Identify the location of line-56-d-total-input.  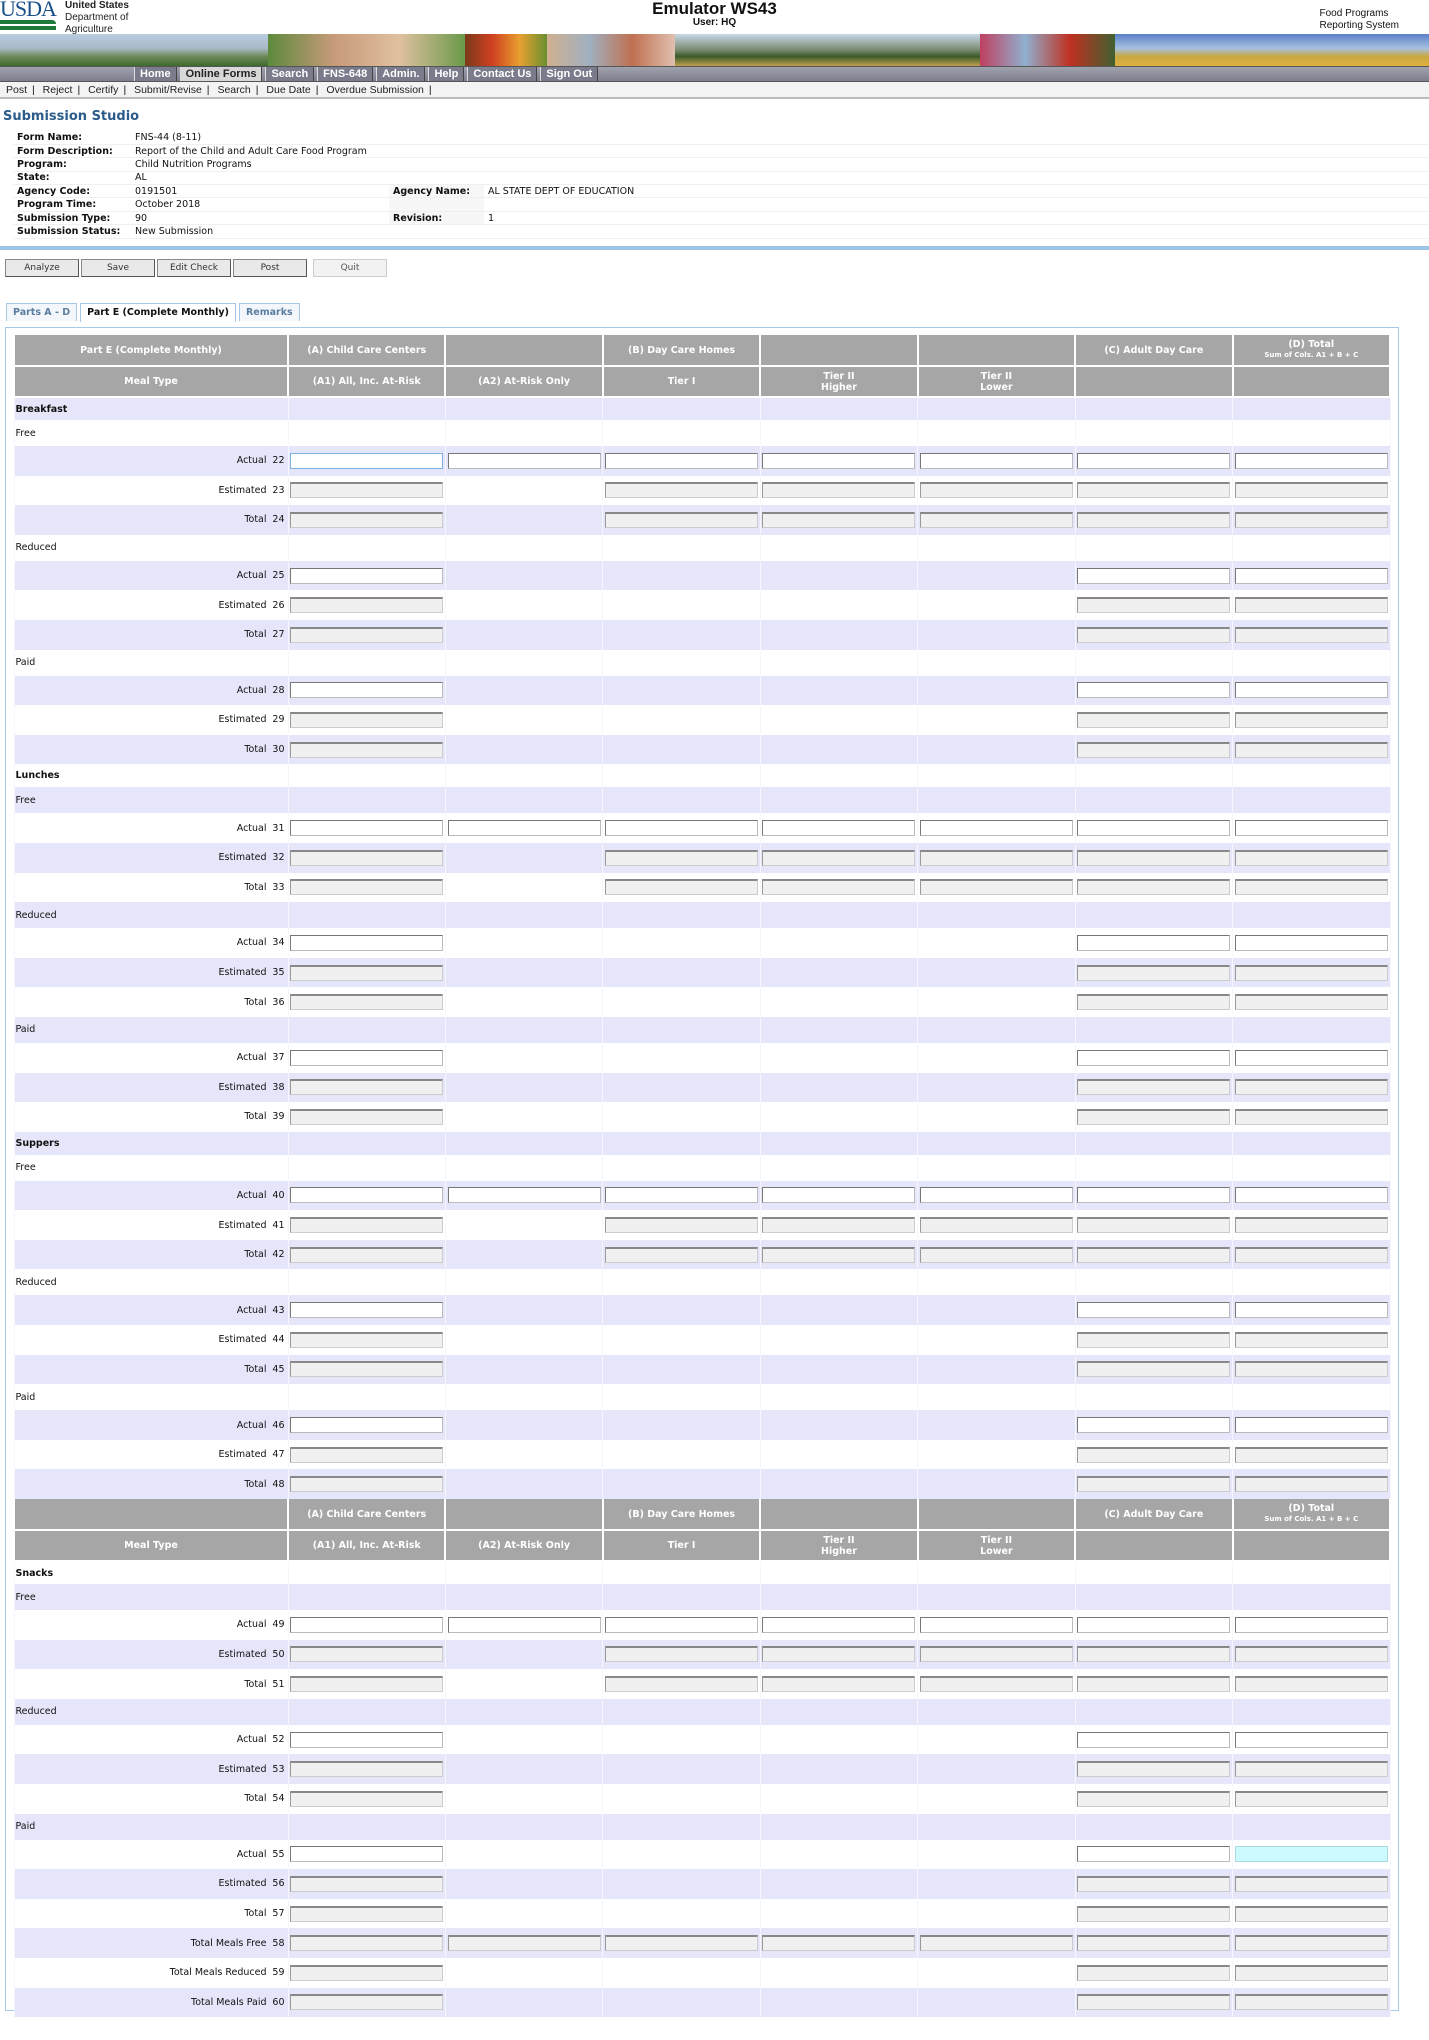
(1311, 1883).